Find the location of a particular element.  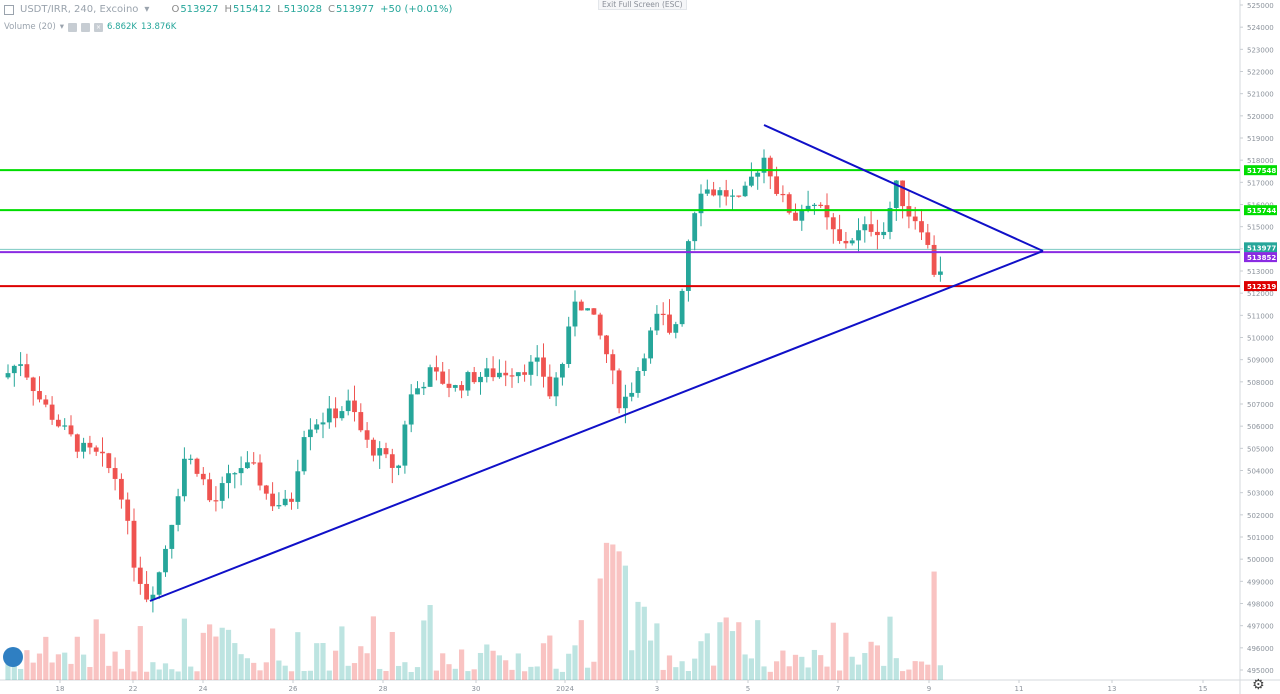

y-tick-label: 525000 is located at coordinates (1260, 6).